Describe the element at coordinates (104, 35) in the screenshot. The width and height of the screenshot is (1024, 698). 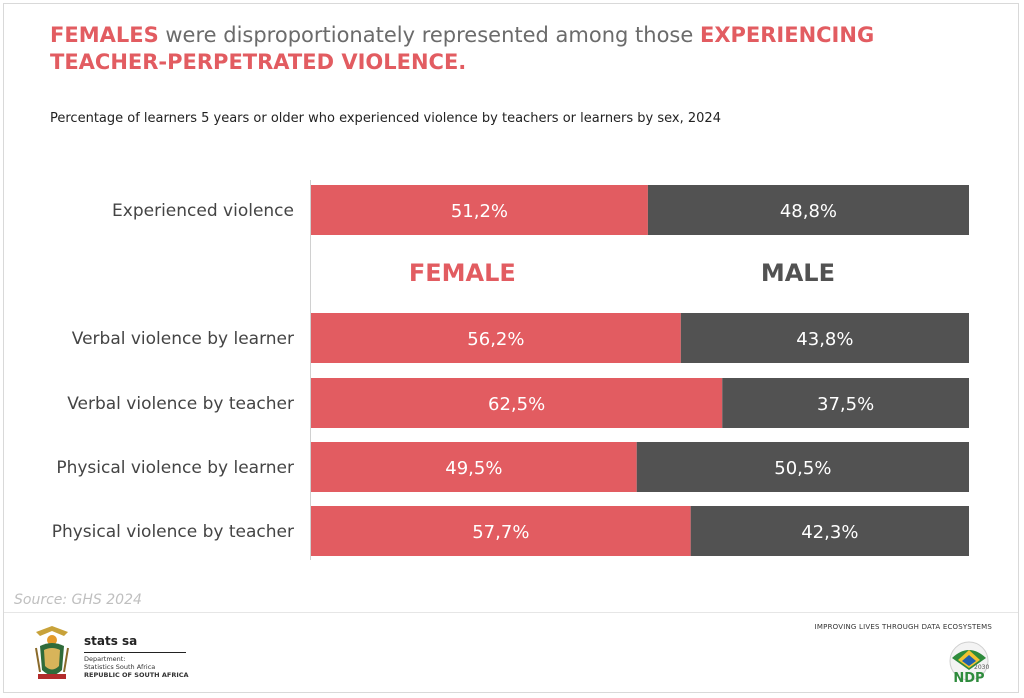
I see `headline-emphasis-1: FEMALES` at that location.